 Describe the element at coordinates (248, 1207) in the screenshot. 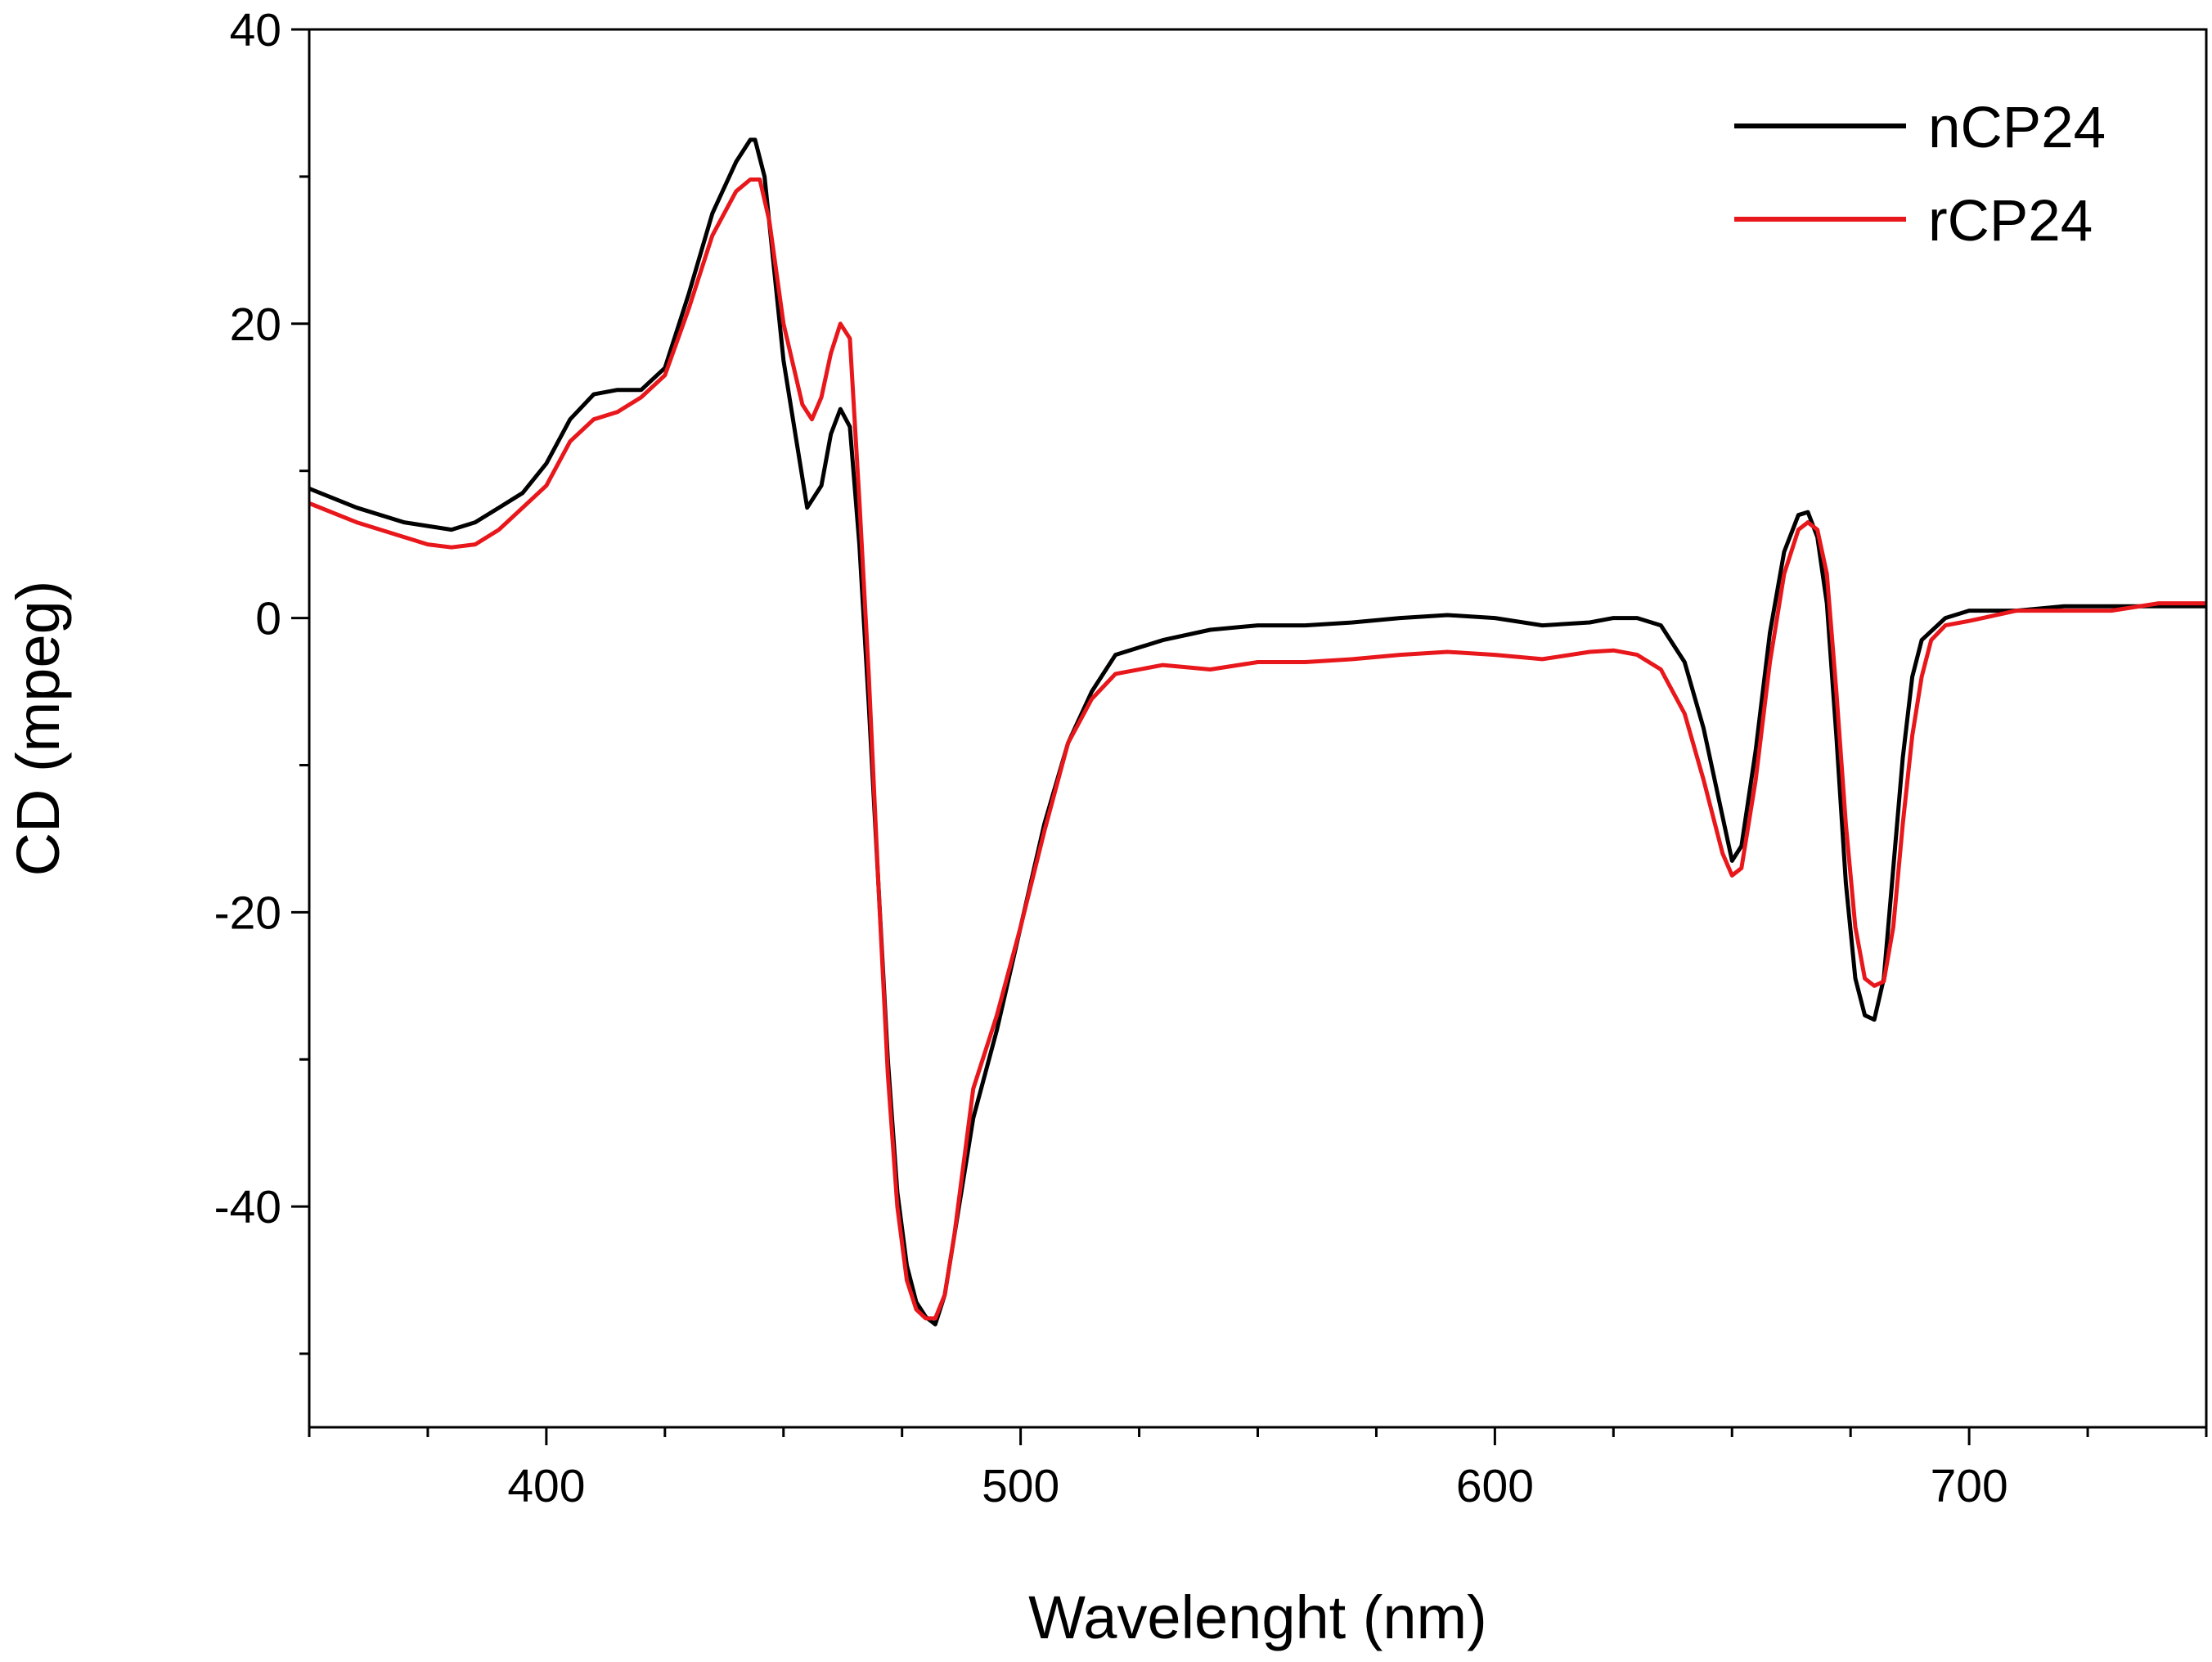

I see `y-tick-label: -40` at that location.